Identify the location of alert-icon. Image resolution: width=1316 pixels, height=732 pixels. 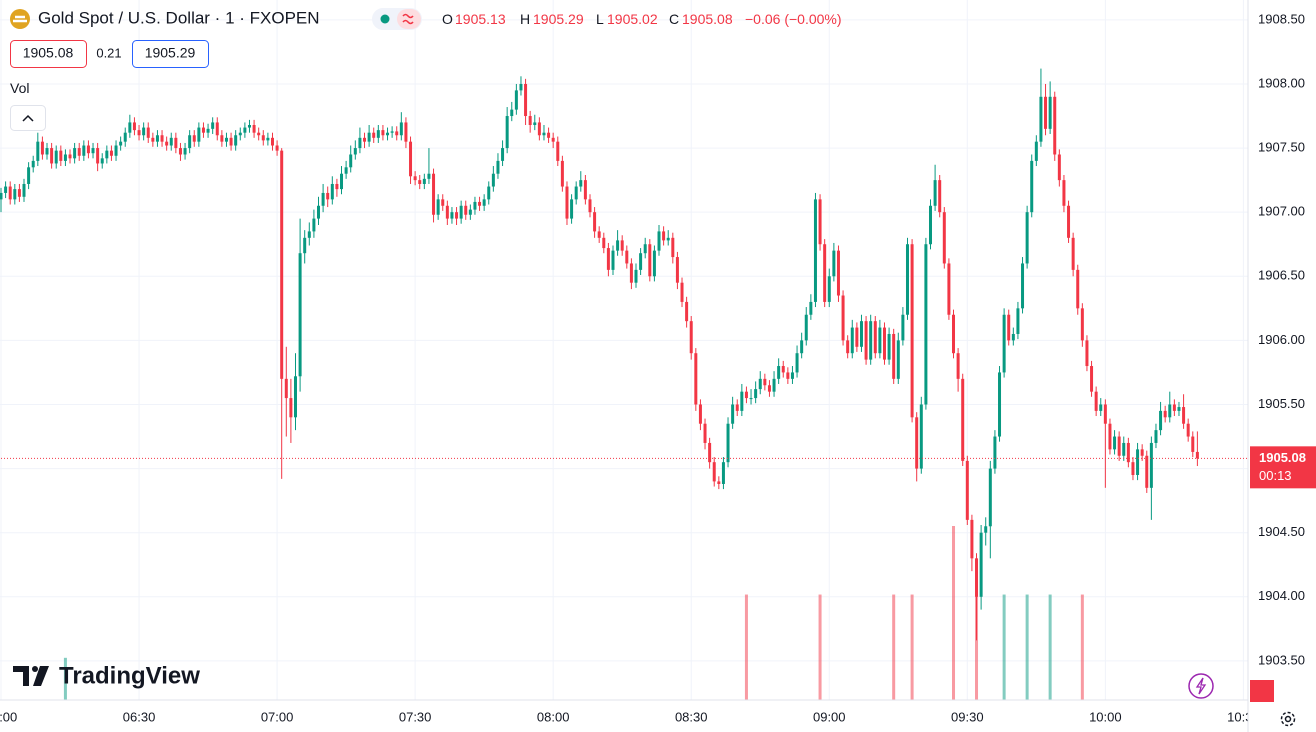
(1201, 686).